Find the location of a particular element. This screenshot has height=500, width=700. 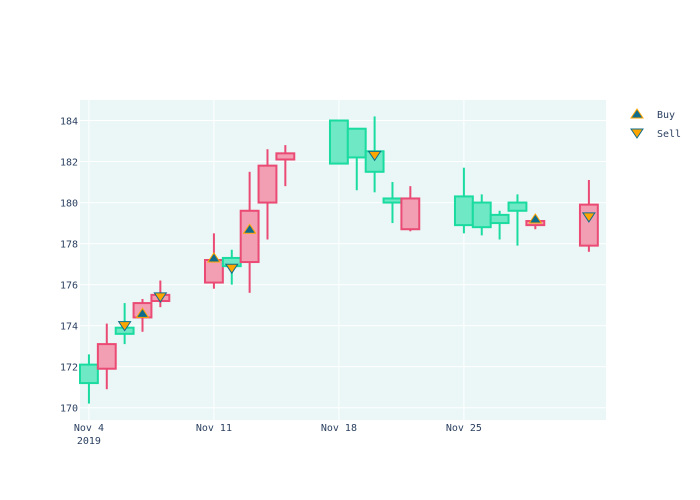

y-tick-label: 180 is located at coordinates (69, 204).